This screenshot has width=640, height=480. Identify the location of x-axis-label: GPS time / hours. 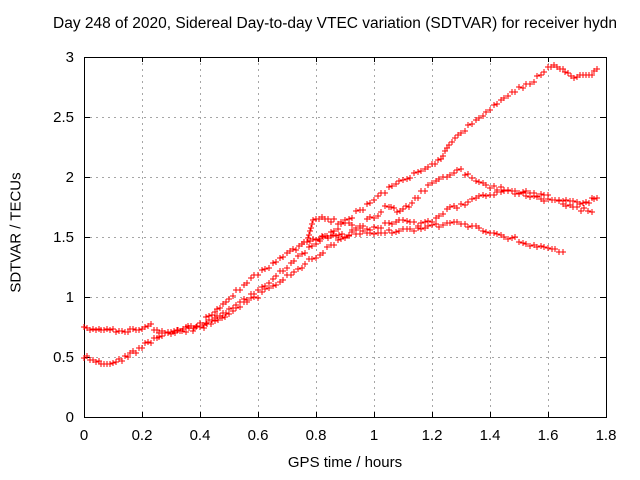
(345, 462).